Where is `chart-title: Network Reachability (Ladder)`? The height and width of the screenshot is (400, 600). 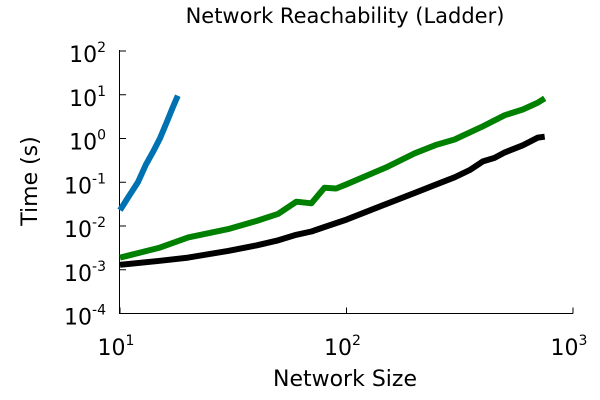 chart-title: Network Reachability (Ladder) is located at coordinates (345, 16).